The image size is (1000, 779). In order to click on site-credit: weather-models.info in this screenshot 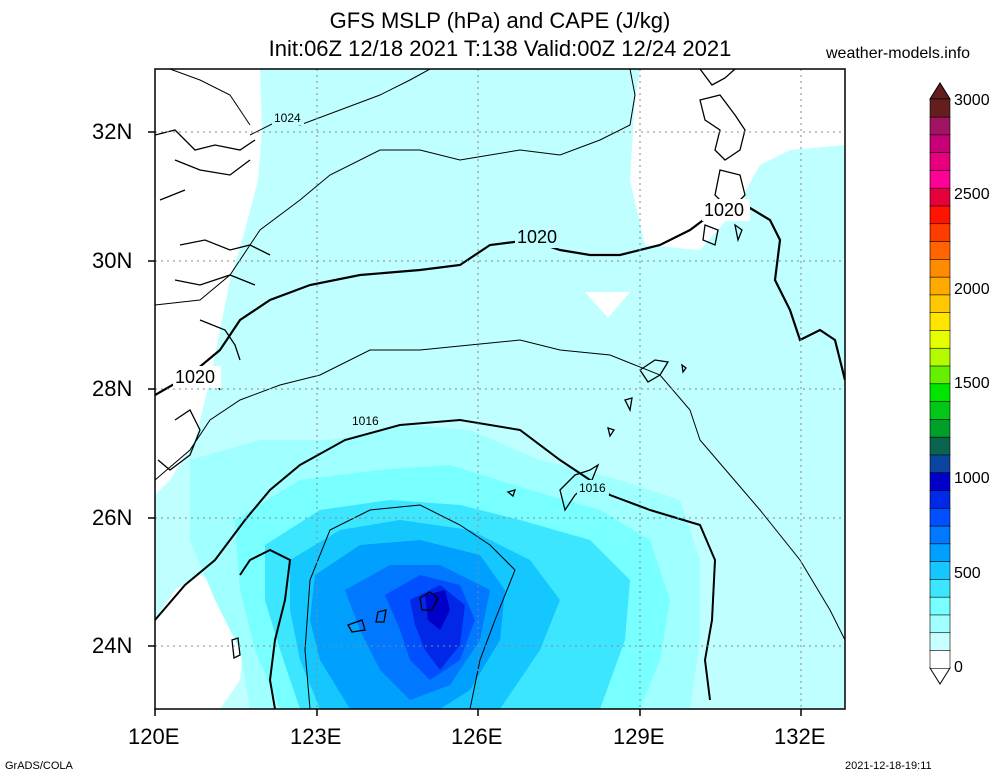, I will do `click(898, 53)`.